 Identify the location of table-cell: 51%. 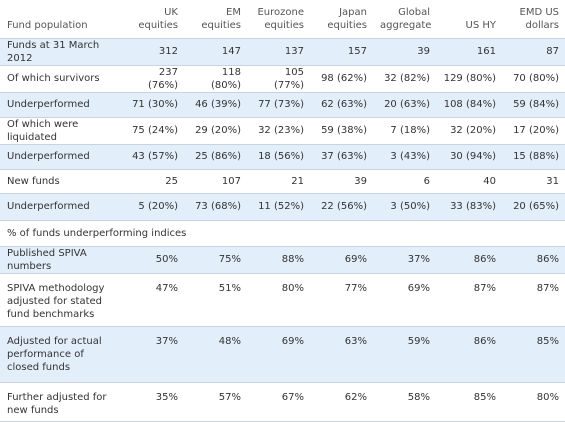
(215, 300).